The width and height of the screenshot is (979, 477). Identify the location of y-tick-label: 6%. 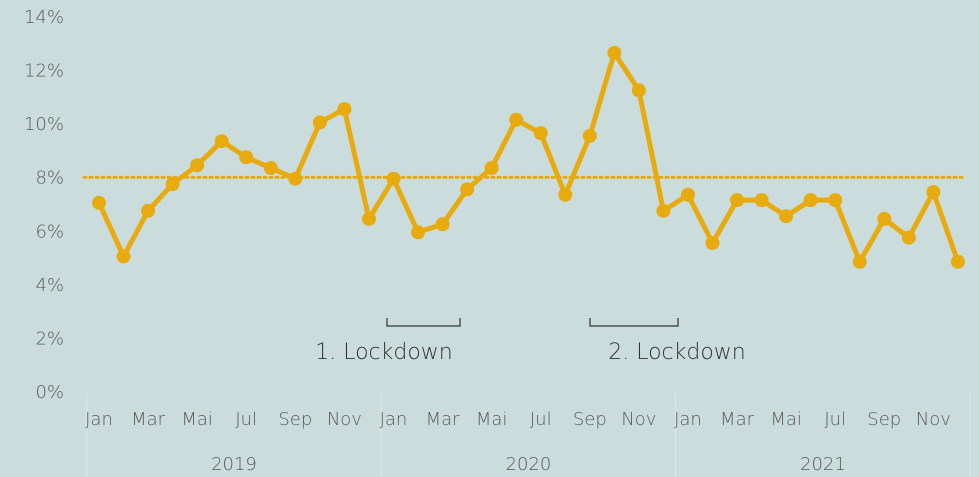
(49, 231).